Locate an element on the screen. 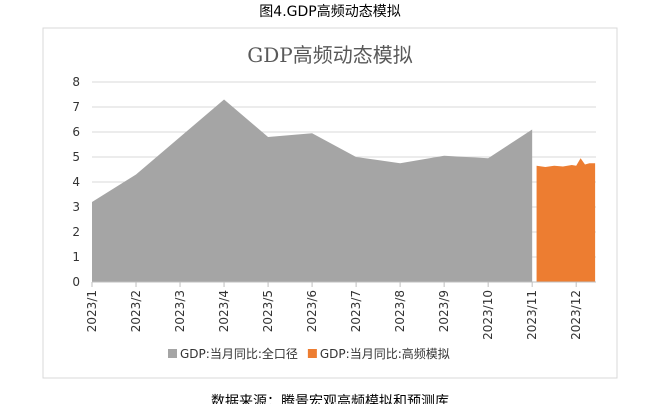  x-tick-label: 2023/10 is located at coordinates (488, 315).